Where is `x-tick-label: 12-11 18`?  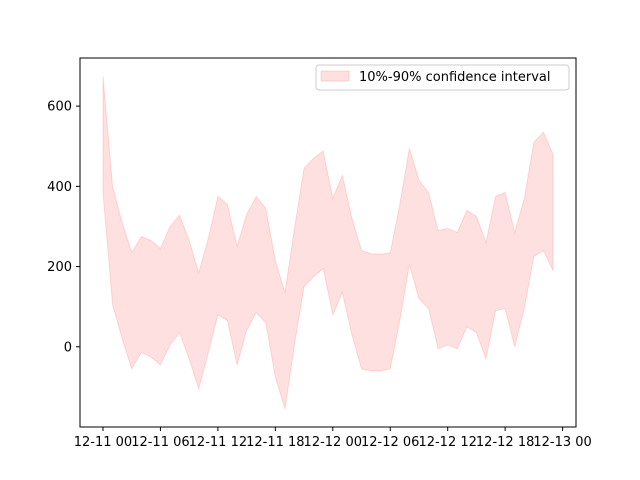 x-tick-label: 12-11 18 is located at coordinates (275, 442).